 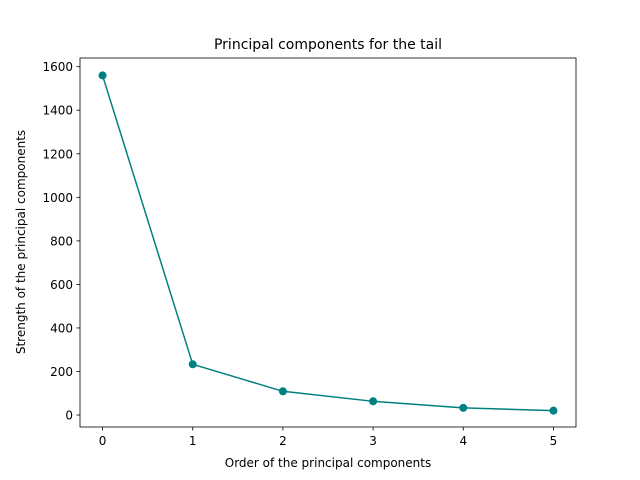 What do you see at coordinates (57, 67) in the screenshot?
I see `y-tick-label: 1600` at bounding box center [57, 67].